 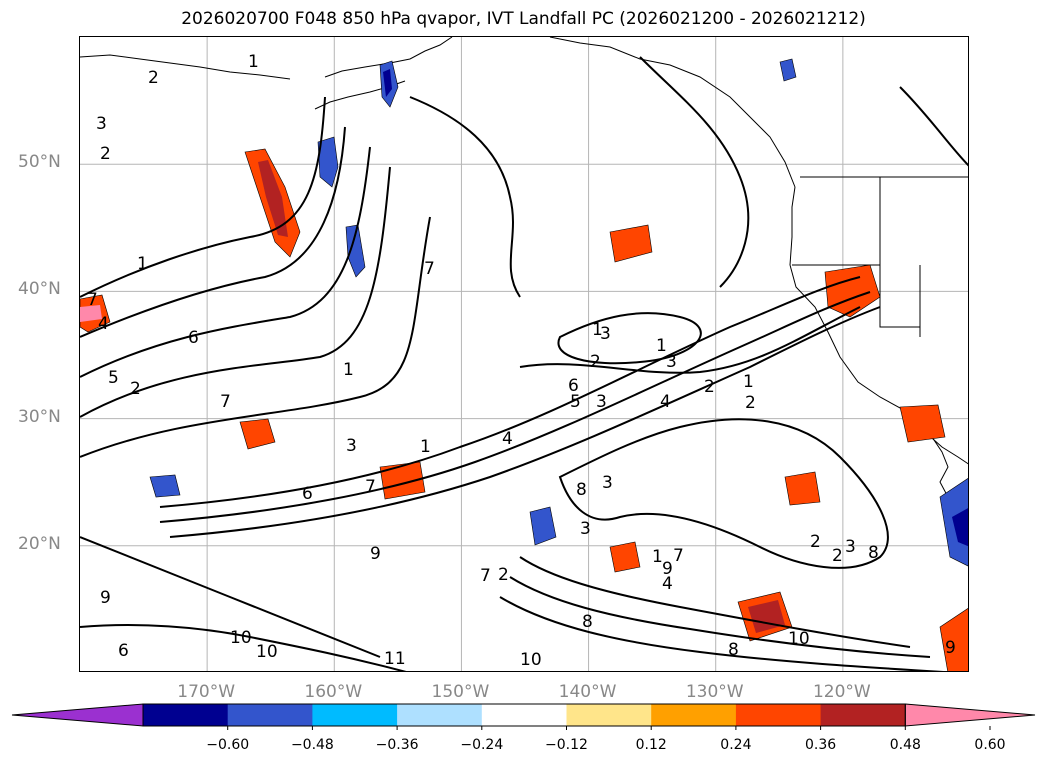 I want to click on contour-label: 8, so click(x=733, y=650).